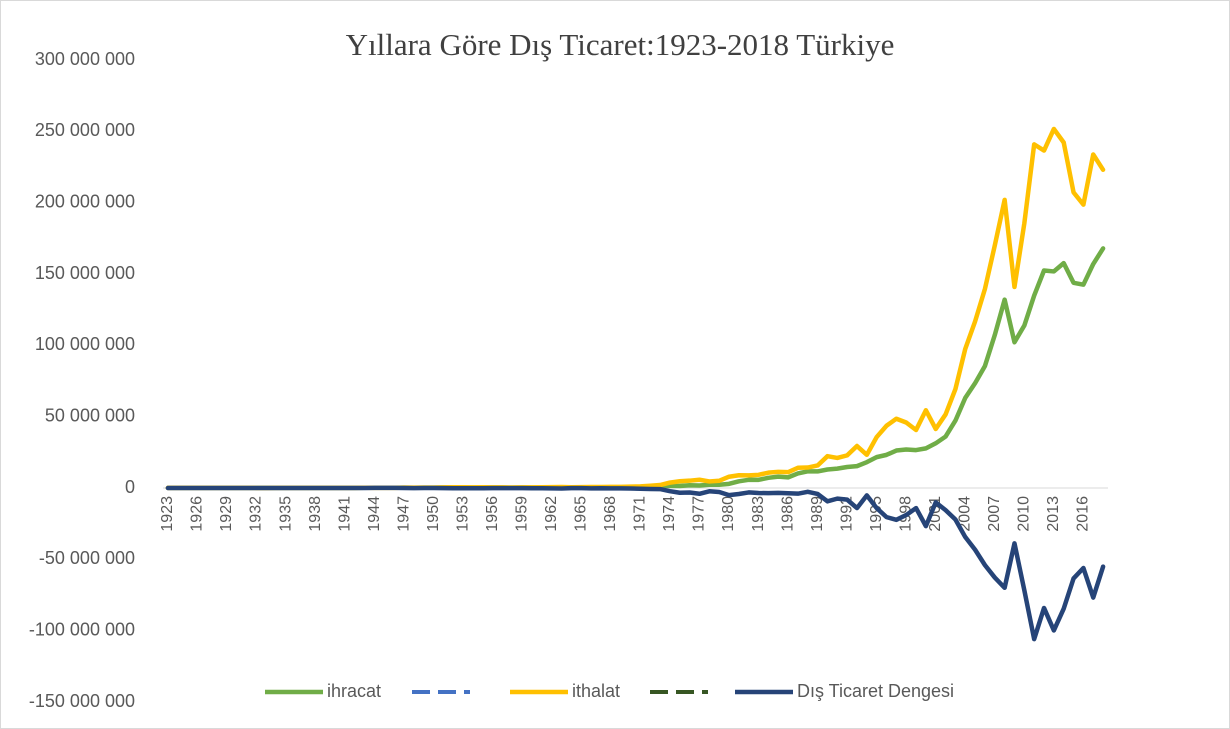 The image size is (1230, 729). Describe the element at coordinates (596, 691) in the screenshot. I see `legend-label: ithalat` at that location.